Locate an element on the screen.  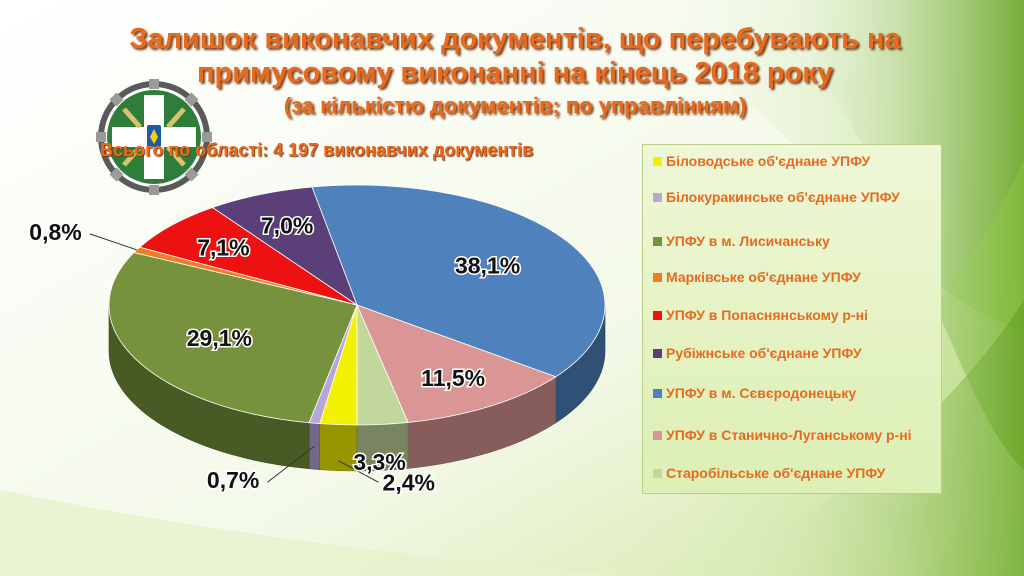
data-label-6: 7,0% is located at coordinates (287, 225).